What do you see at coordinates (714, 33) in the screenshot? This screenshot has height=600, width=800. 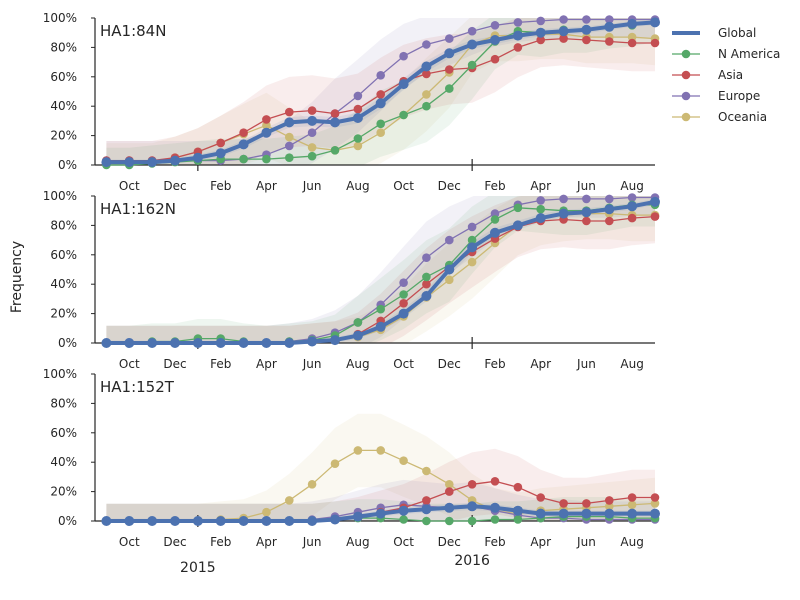 I see `legend-item-global: Global` at bounding box center [714, 33].